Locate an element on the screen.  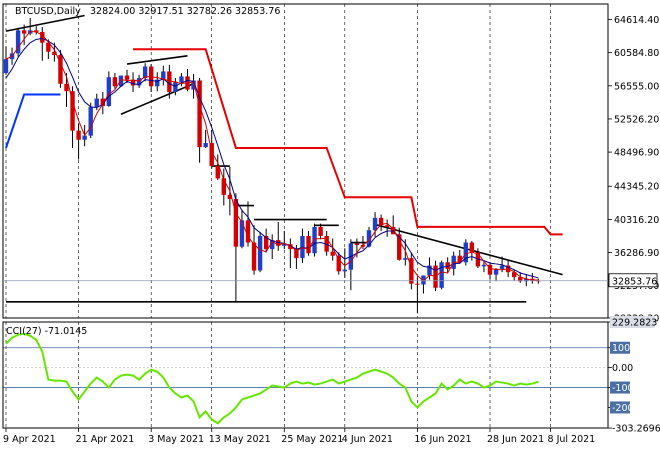
cci-tick-label-3: -100 is located at coordinates (623, 388).